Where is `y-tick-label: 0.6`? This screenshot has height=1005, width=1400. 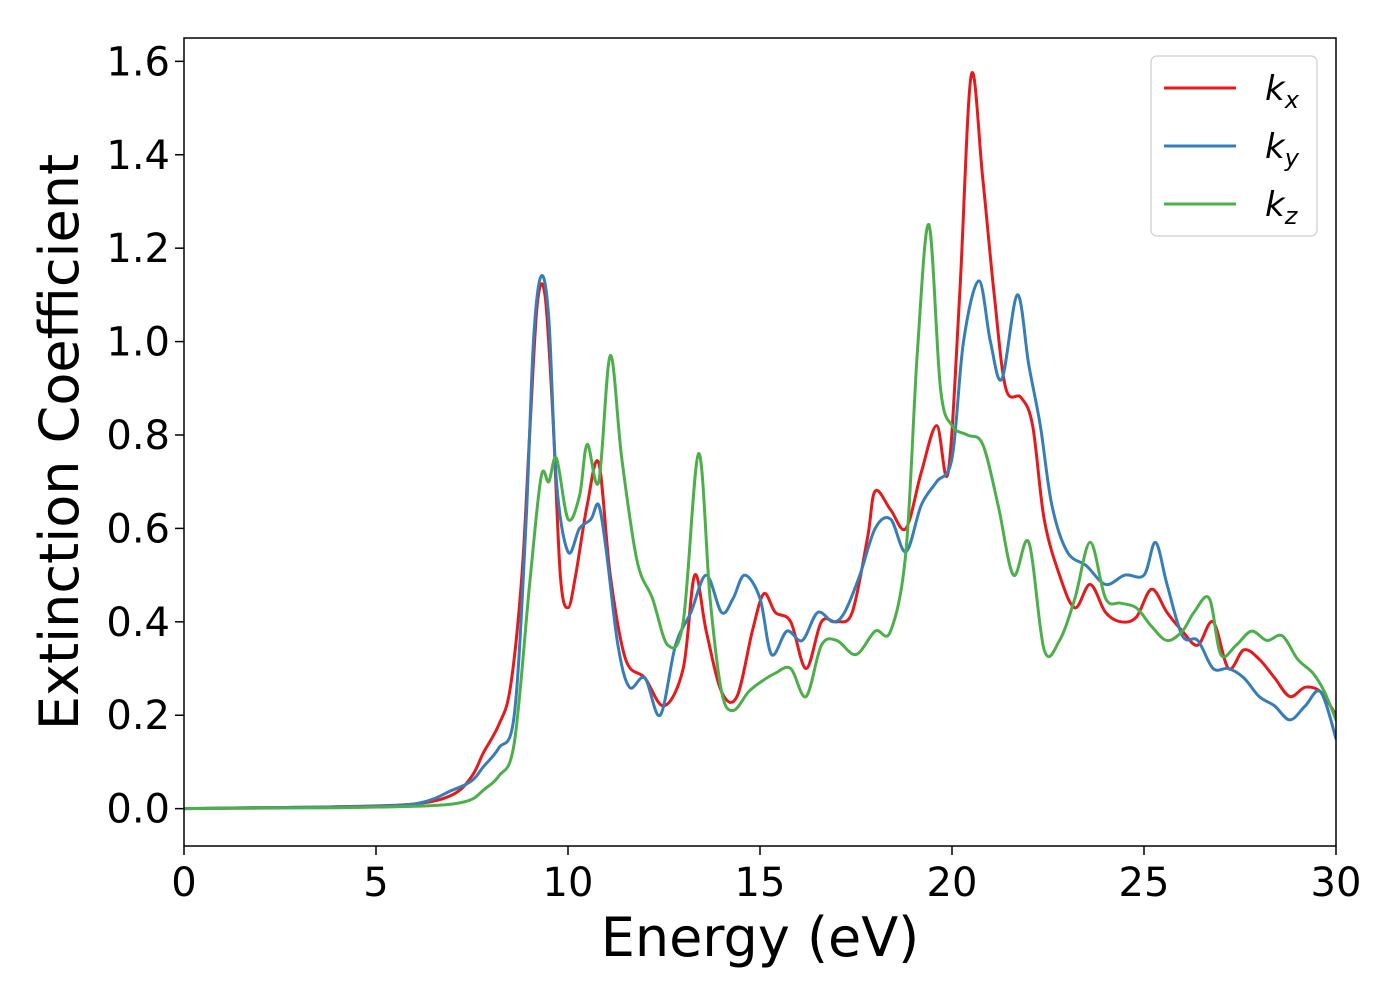
y-tick-label: 0.6 is located at coordinates (138, 529).